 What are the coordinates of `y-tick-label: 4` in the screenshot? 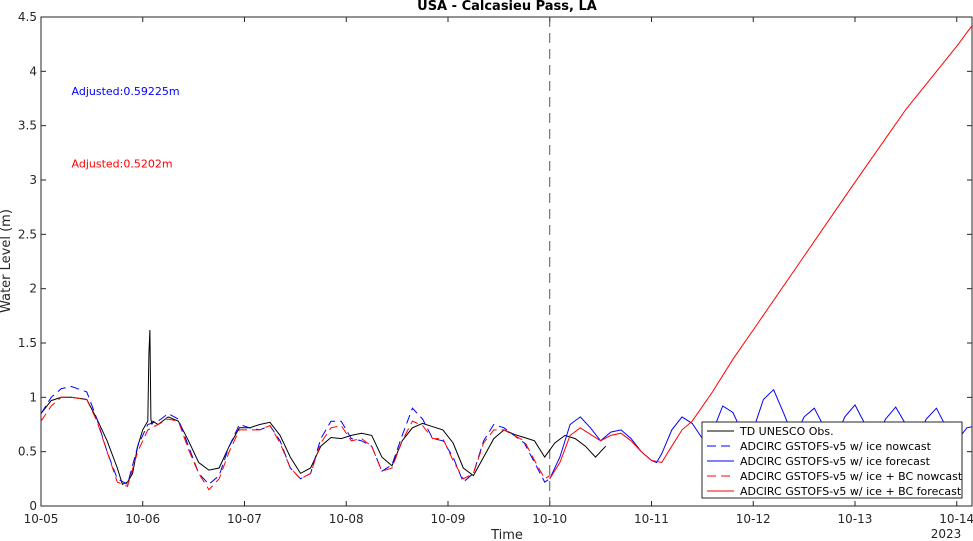 It's located at (33, 71).